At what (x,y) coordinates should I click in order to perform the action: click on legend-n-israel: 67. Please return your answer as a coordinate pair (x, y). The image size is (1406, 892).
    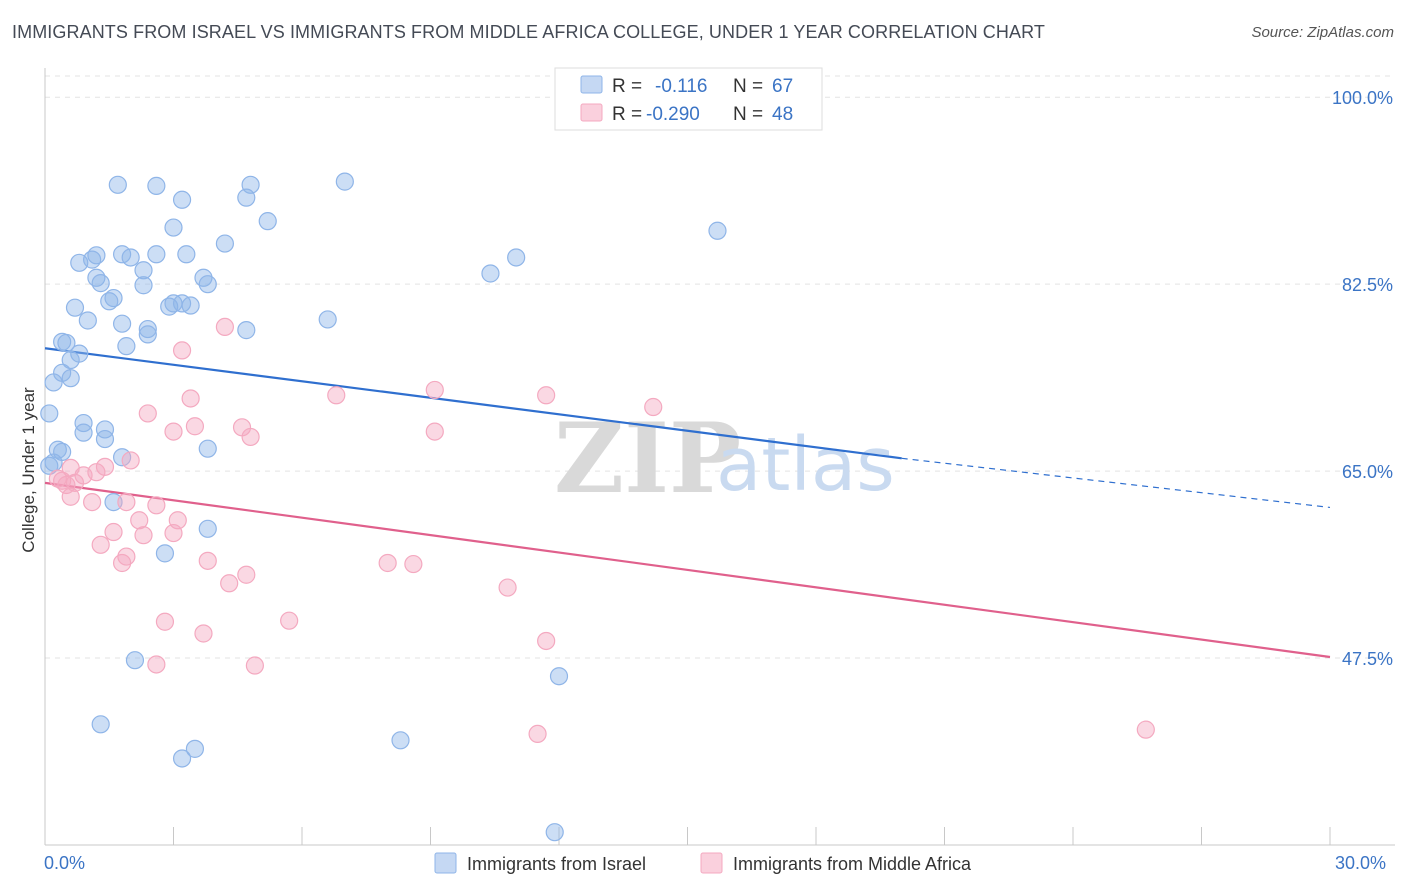
    Looking at the image, I should click on (782, 86).